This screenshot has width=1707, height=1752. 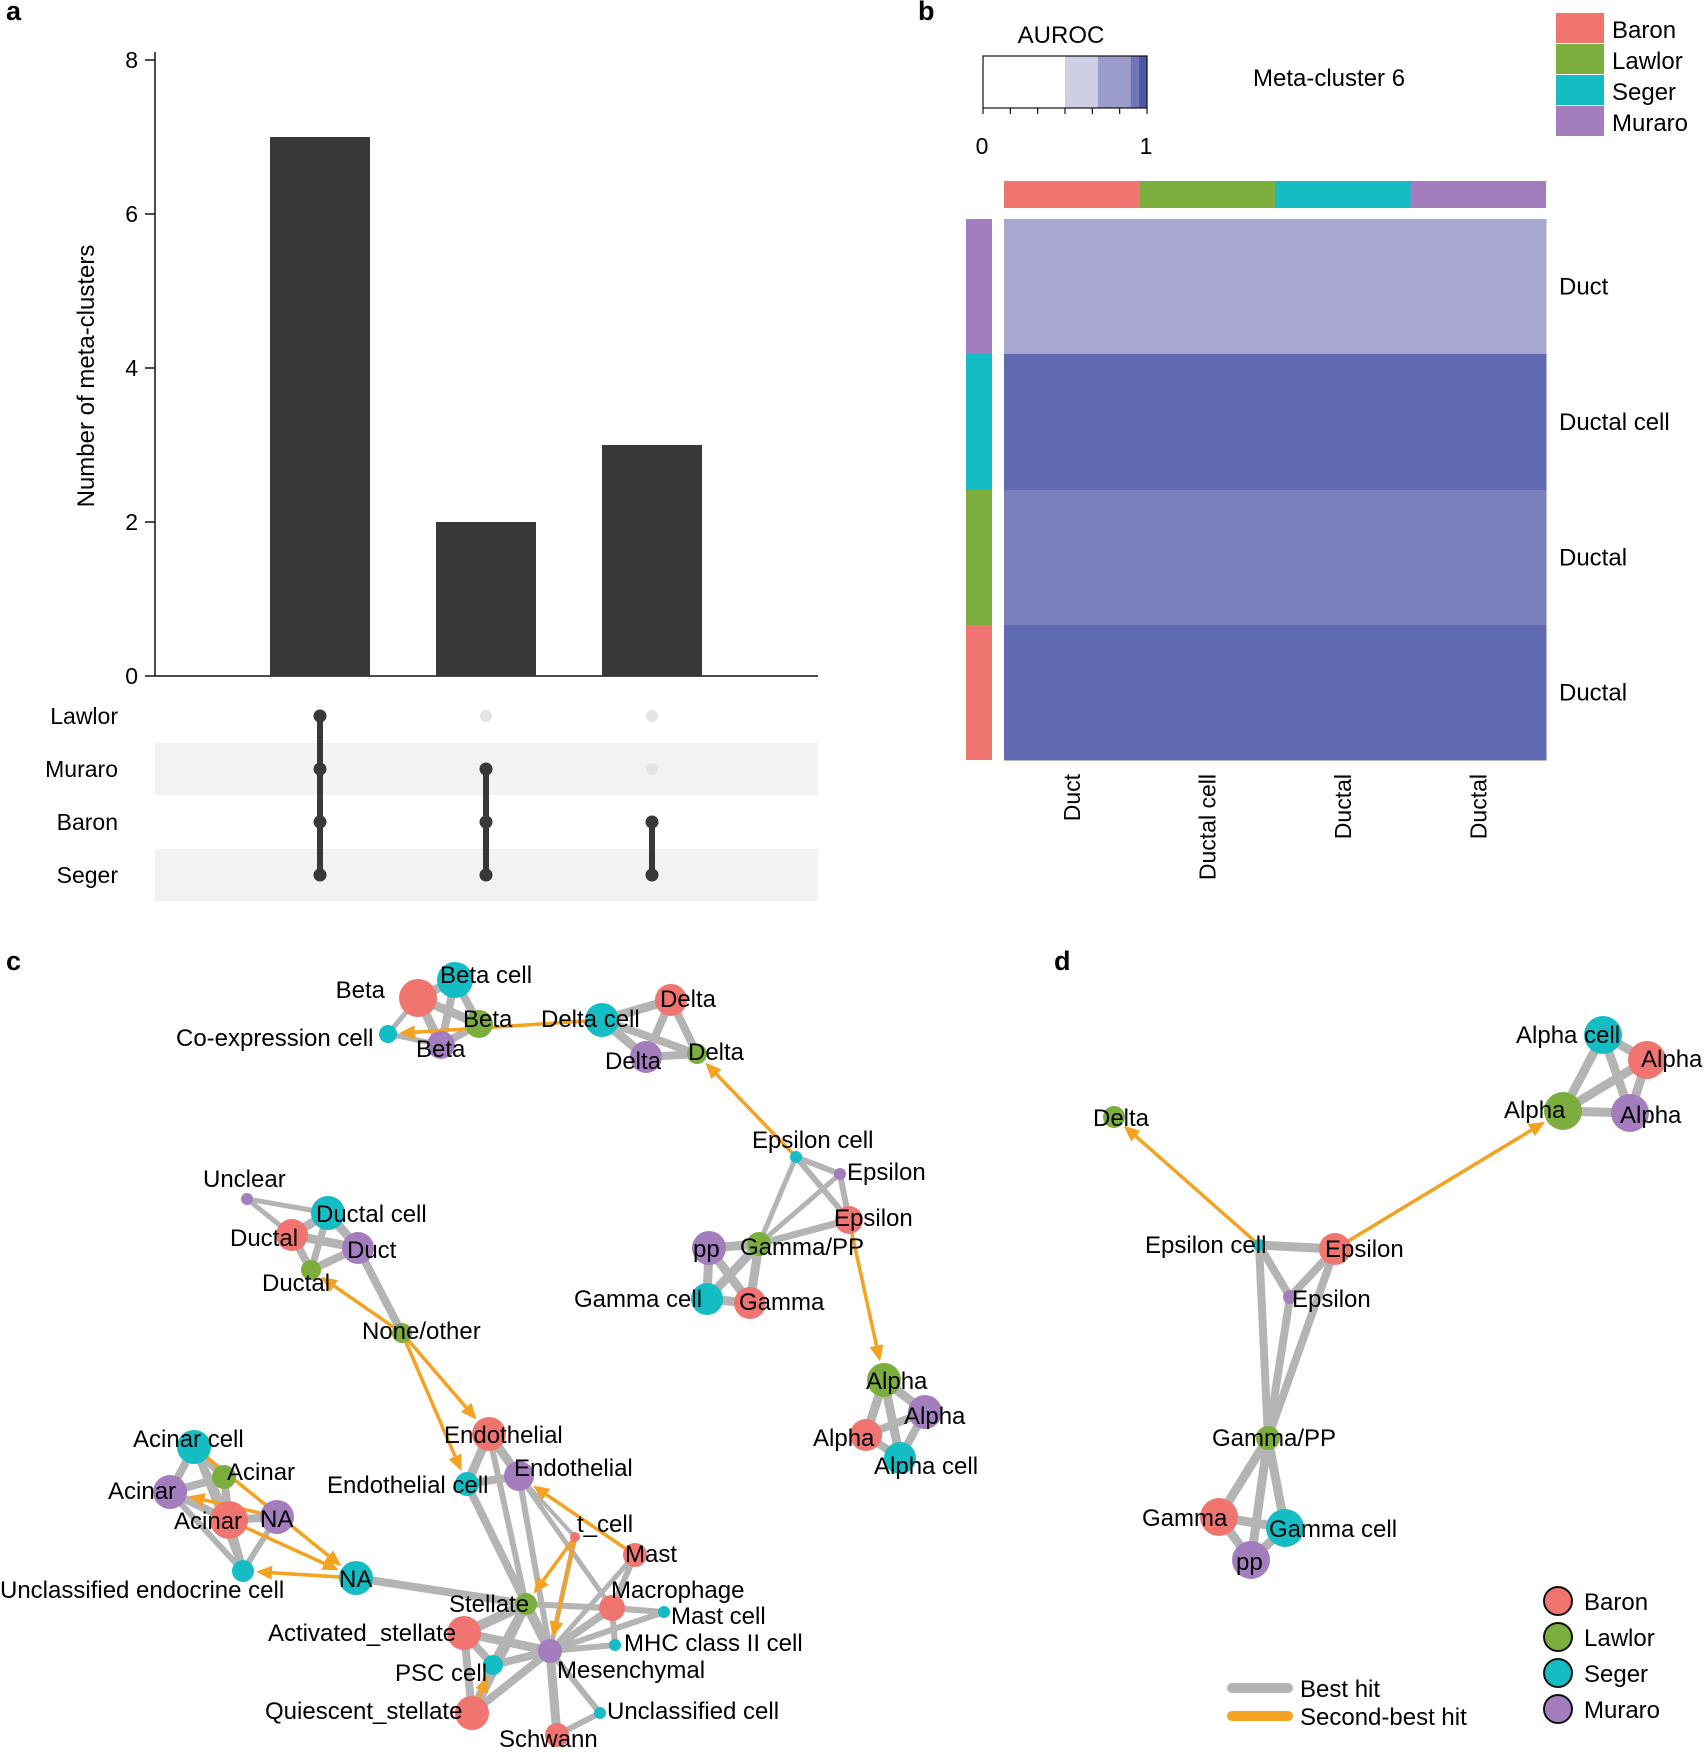 I want to click on node-label: Acinar, so click(x=208, y=1521).